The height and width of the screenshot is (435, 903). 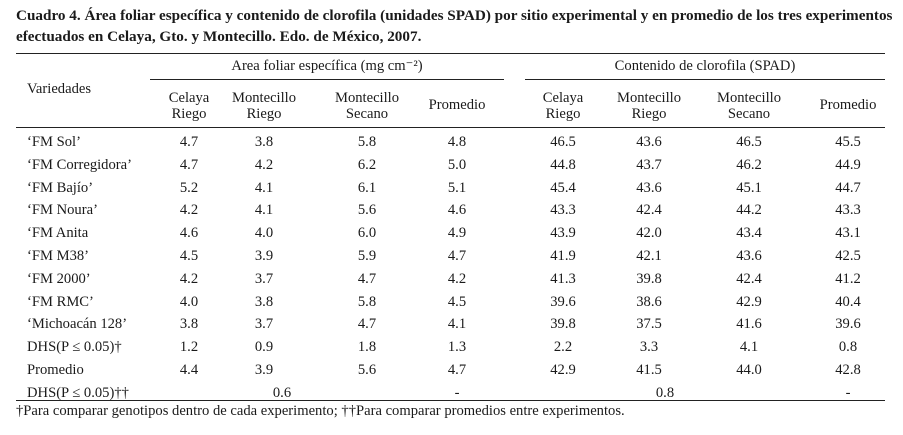 What do you see at coordinates (78, 392) in the screenshot?
I see `row-label: DHS(P ≤ 0.05)††` at bounding box center [78, 392].